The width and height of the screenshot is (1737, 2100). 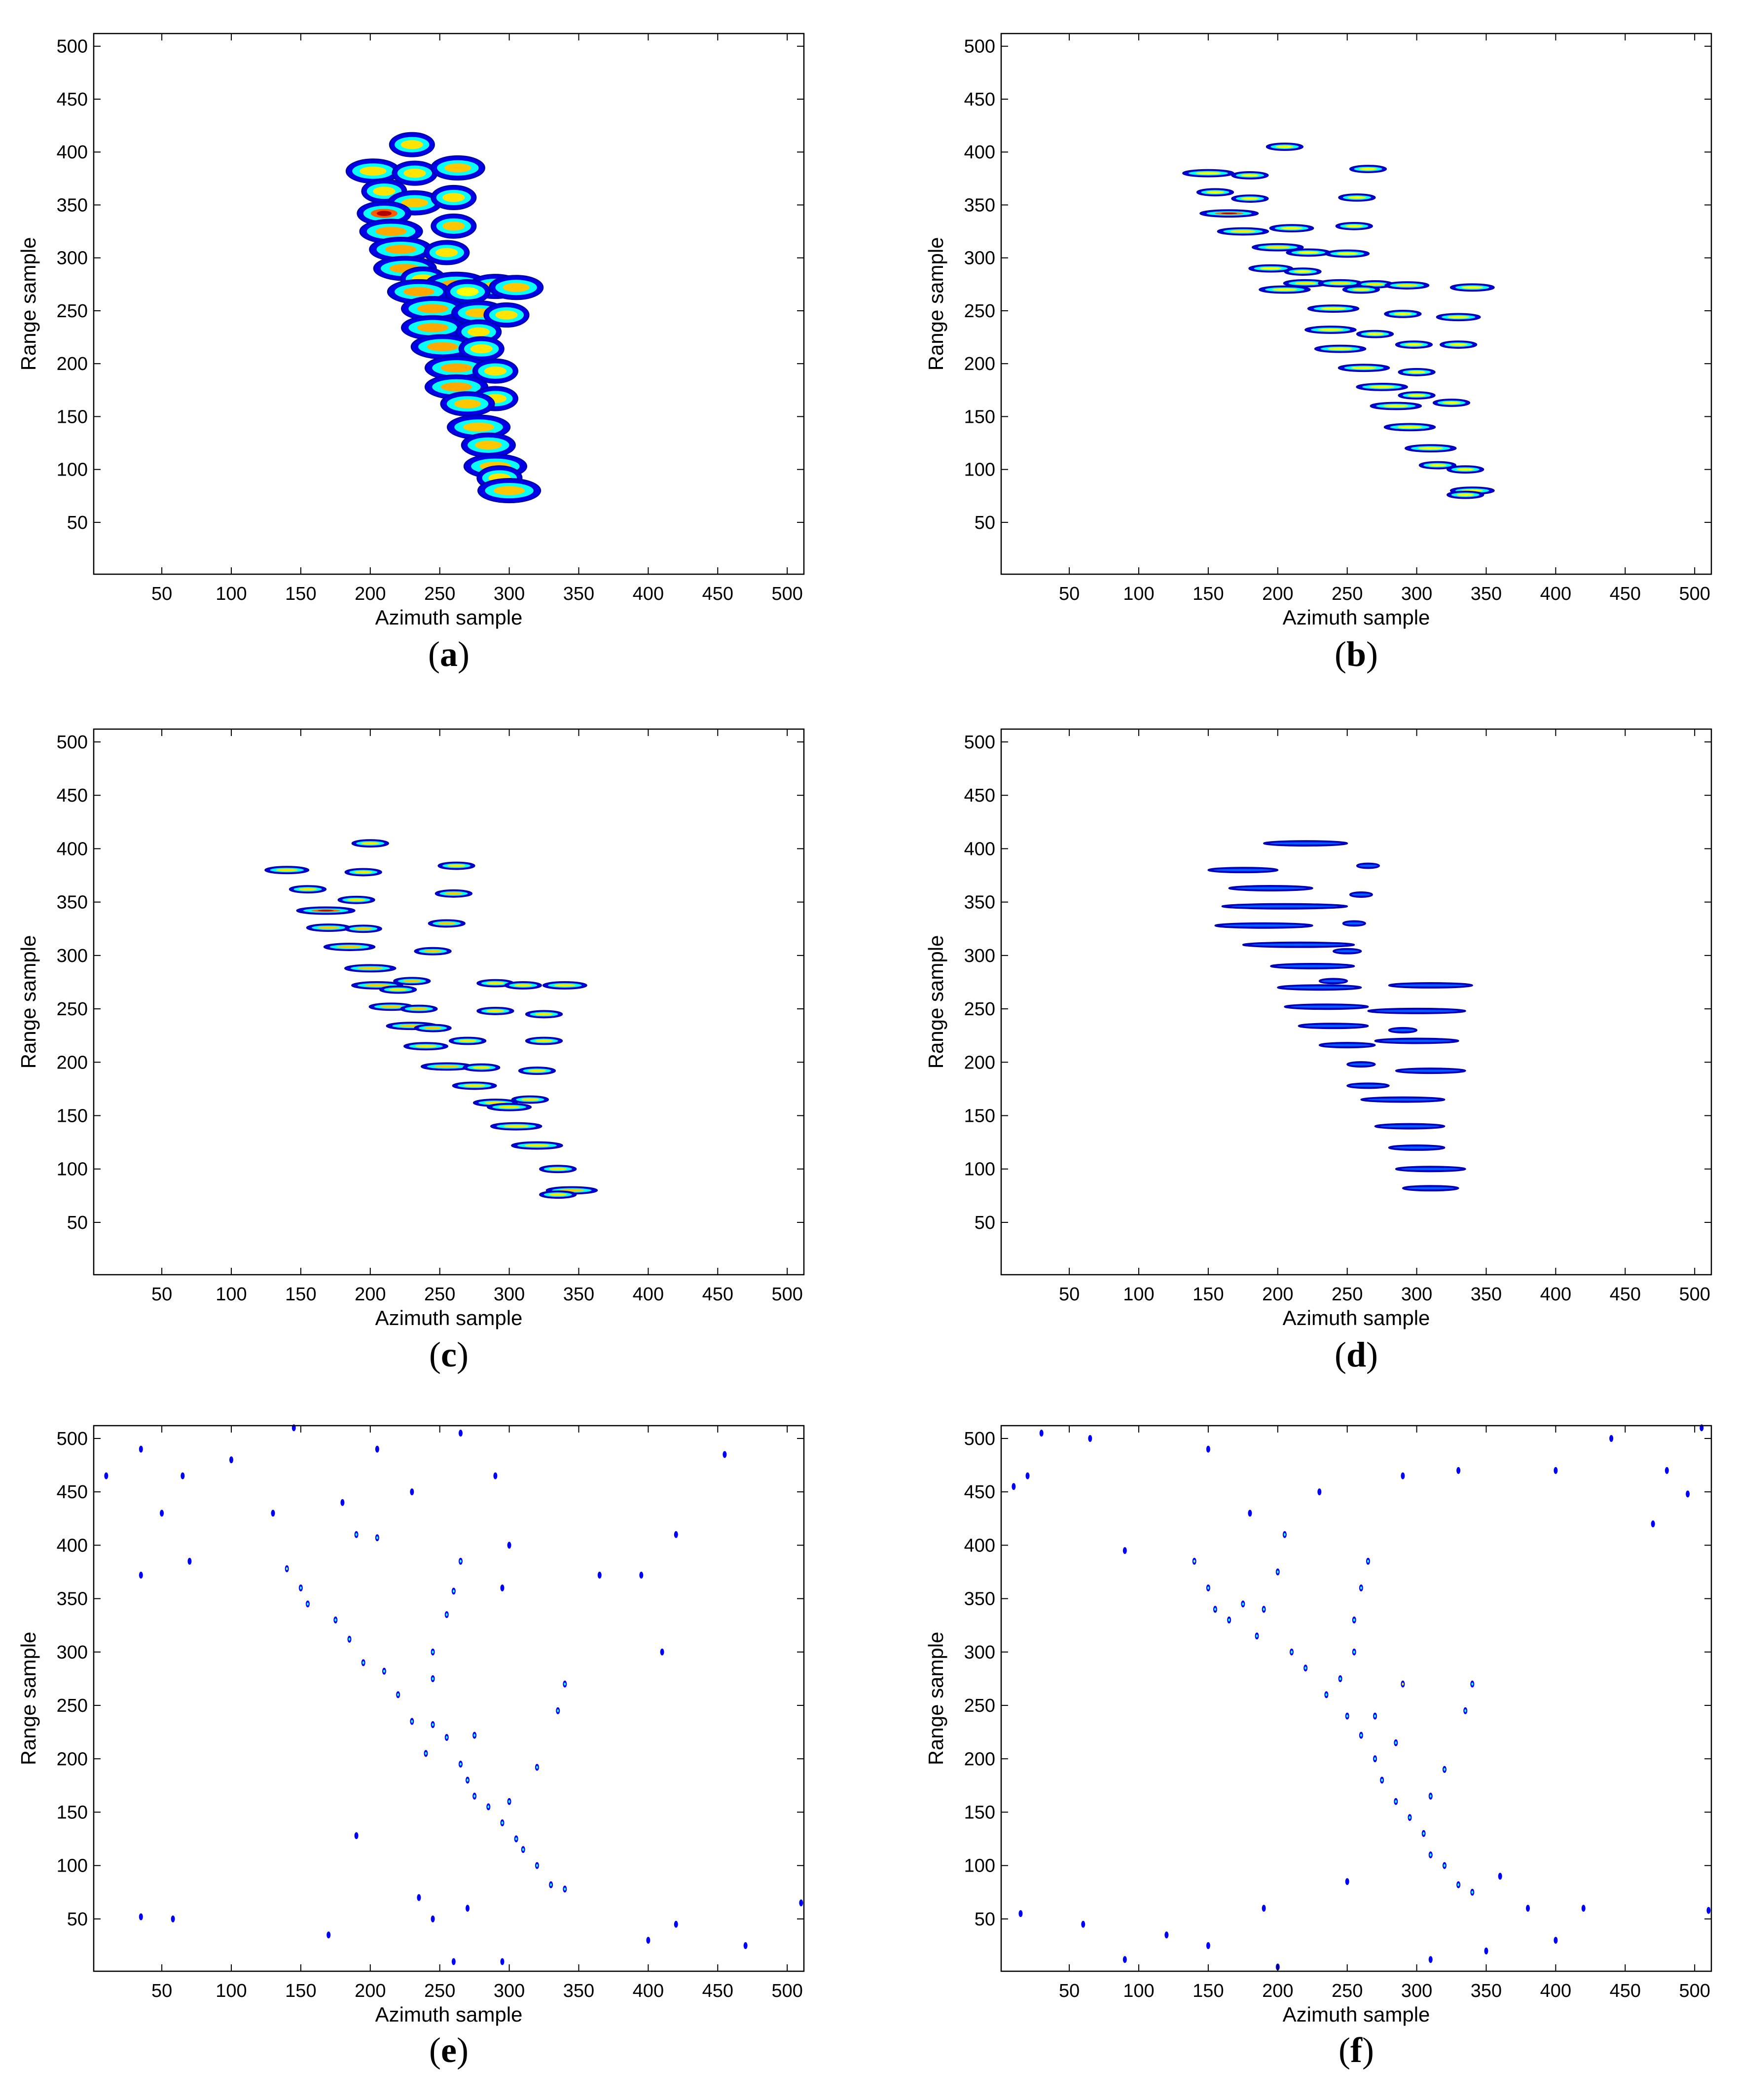 I want to click on y-tick-label: 450, so click(x=979, y=1492).